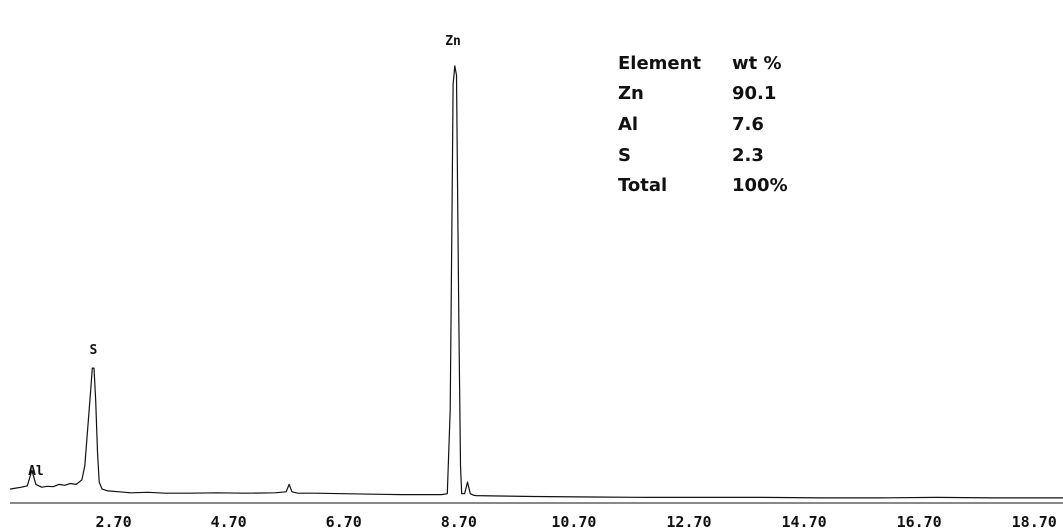  What do you see at coordinates (919, 521) in the screenshot?
I see `x-tick-label: 16.70` at bounding box center [919, 521].